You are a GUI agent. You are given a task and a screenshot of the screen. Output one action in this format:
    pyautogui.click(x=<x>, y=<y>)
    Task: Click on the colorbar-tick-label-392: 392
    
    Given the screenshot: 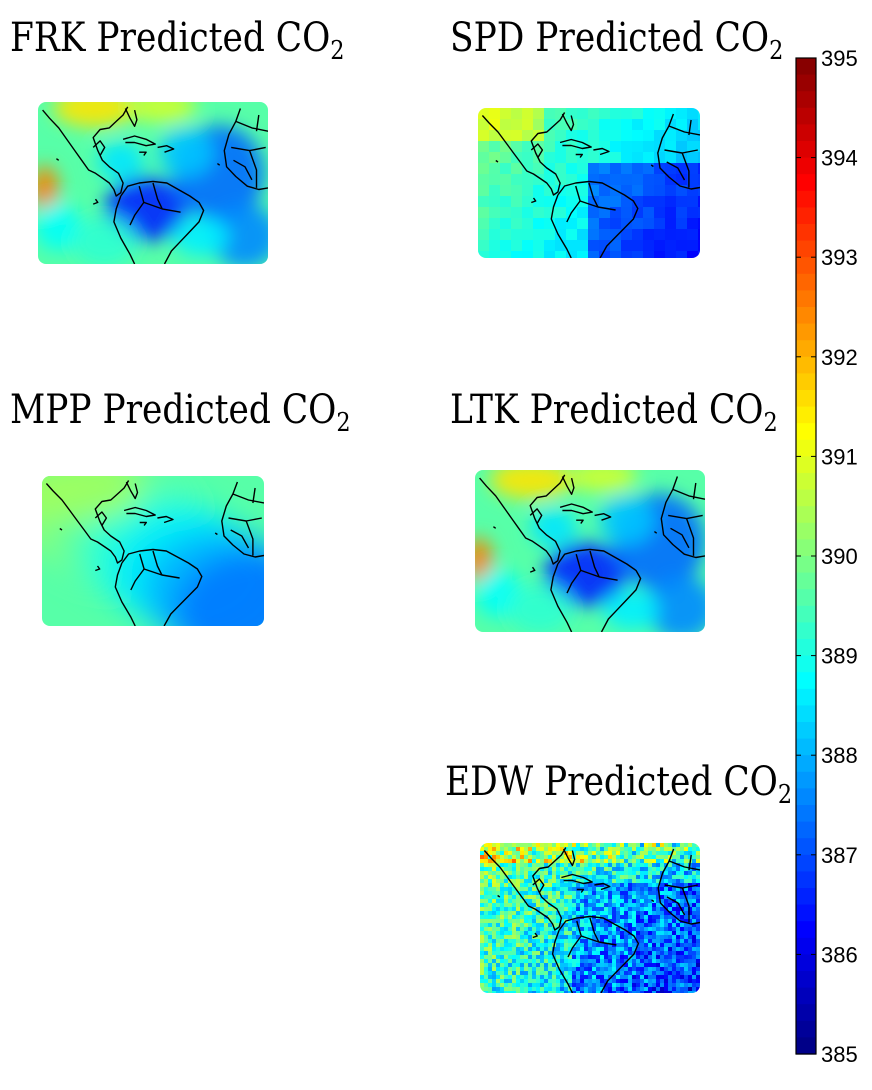 What is the action you would take?
    pyautogui.click(x=839, y=357)
    